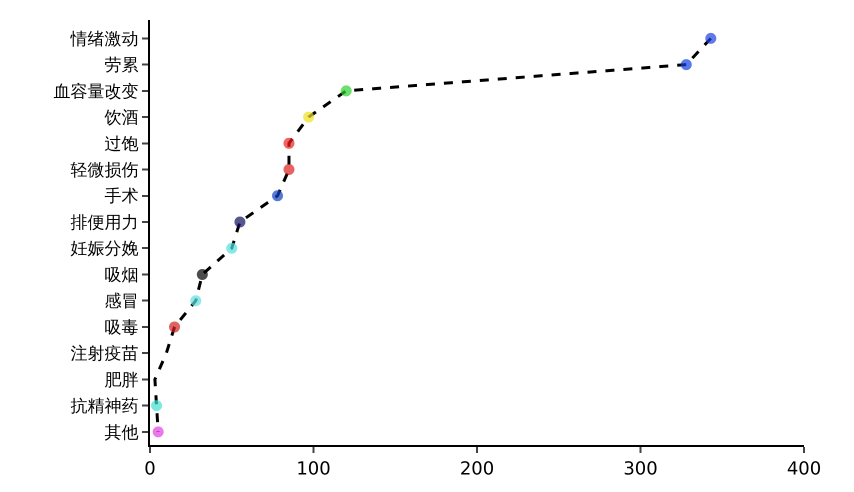  Describe the element at coordinates (121, 144) in the screenshot. I see `y-tick-label: 过饱` at that location.